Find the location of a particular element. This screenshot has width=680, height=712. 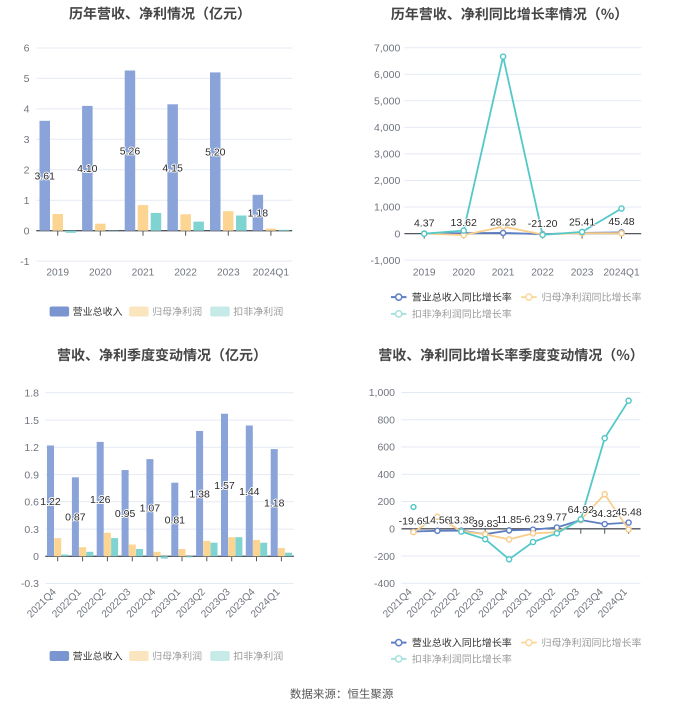

svg-text: 5 is located at coordinates (27, 79).